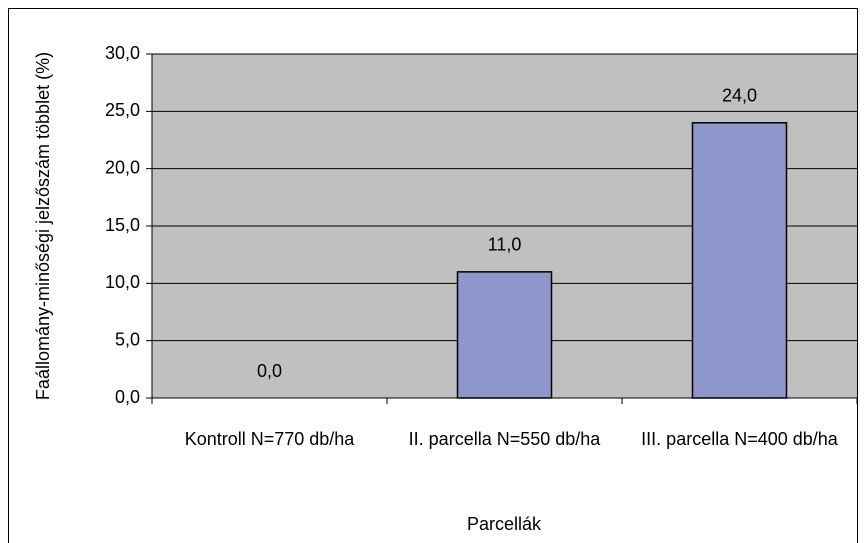 The height and width of the screenshot is (543, 866). Describe the element at coordinates (122, 53) in the screenshot. I see `y-tick-label: 30,0` at that location.